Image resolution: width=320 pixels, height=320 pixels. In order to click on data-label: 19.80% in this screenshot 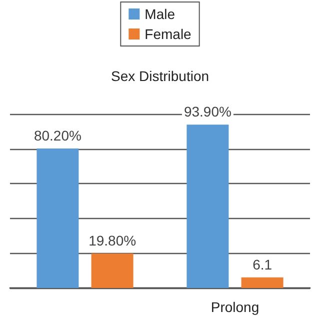, I will do `click(112, 240)`.